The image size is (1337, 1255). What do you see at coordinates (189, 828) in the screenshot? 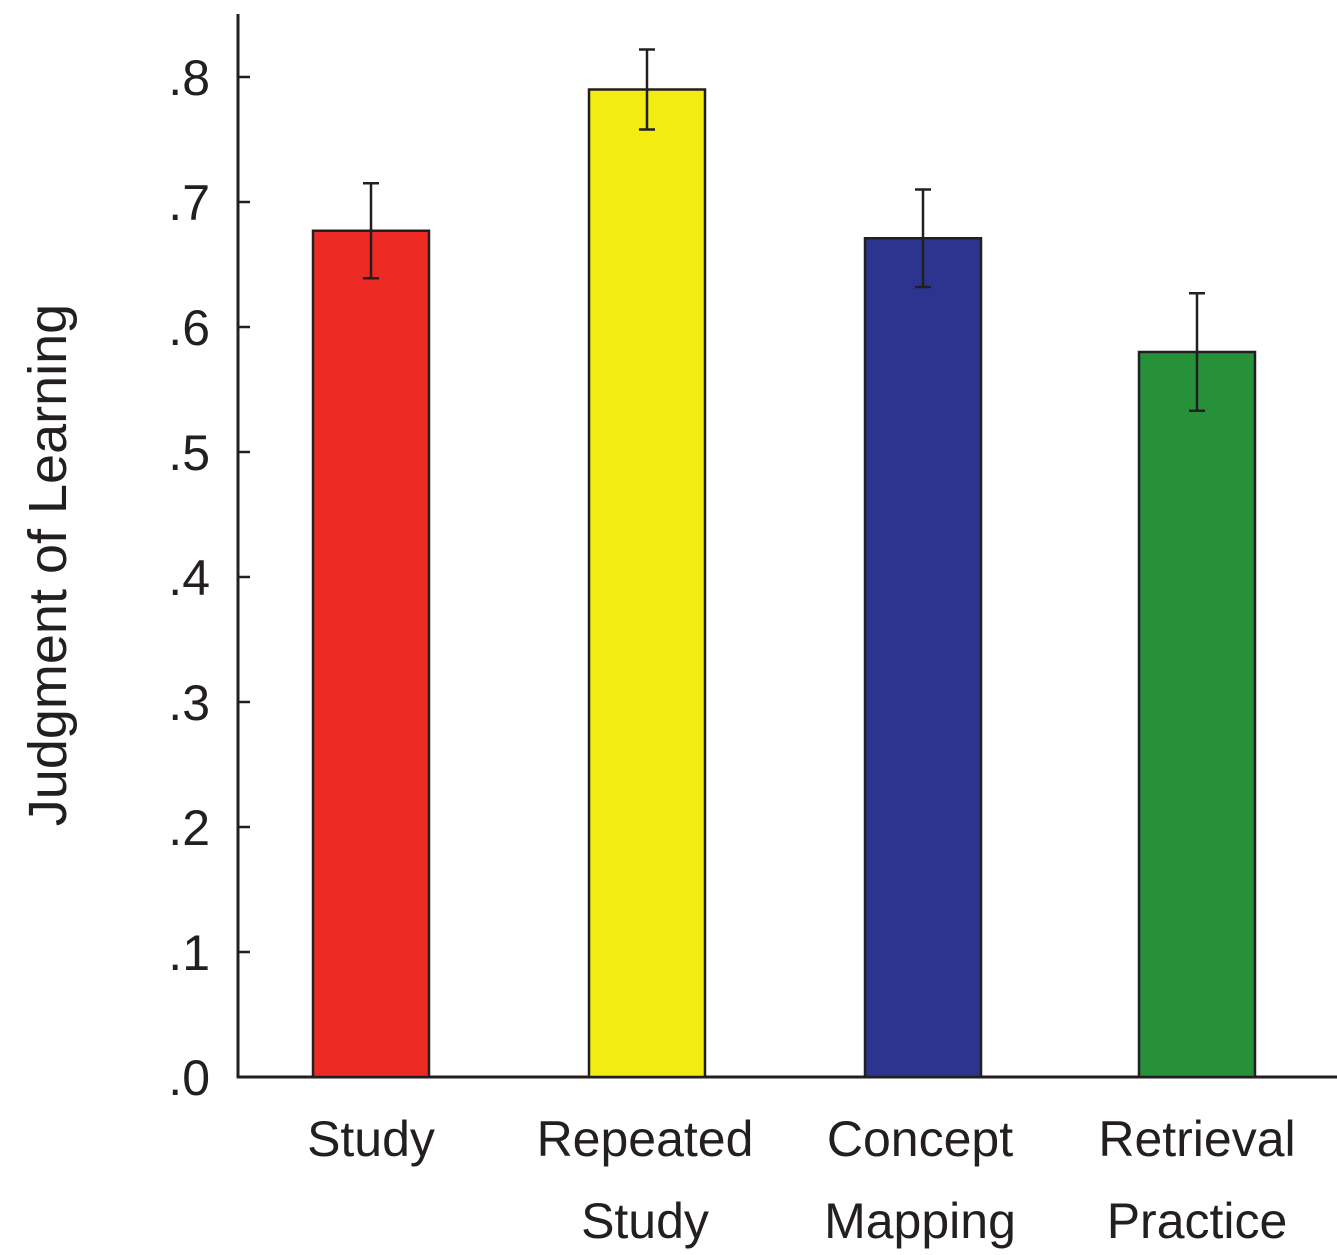
I see `y-tick-label: .2` at bounding box center [189, 828].